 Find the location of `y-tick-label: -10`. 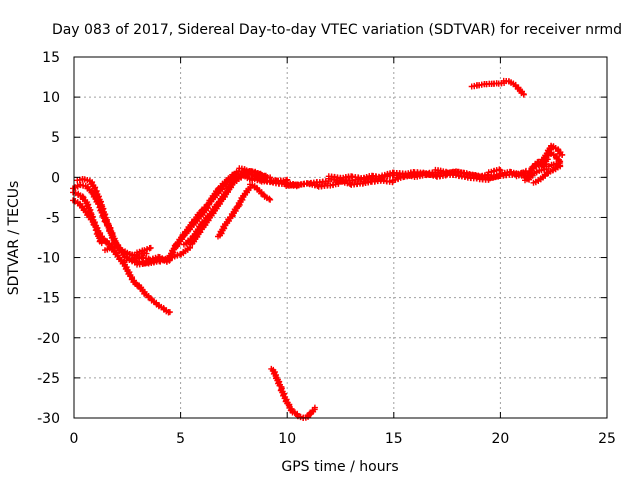

y-tick-label: -10 is located at coordinates (48, 259).